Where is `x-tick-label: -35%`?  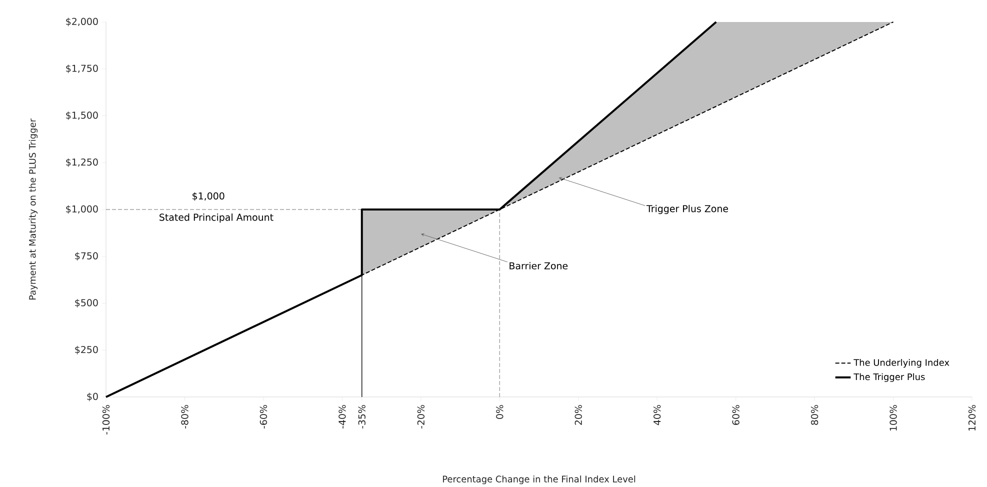
x-tick-label: -35% is located at coordinates (362, 416).